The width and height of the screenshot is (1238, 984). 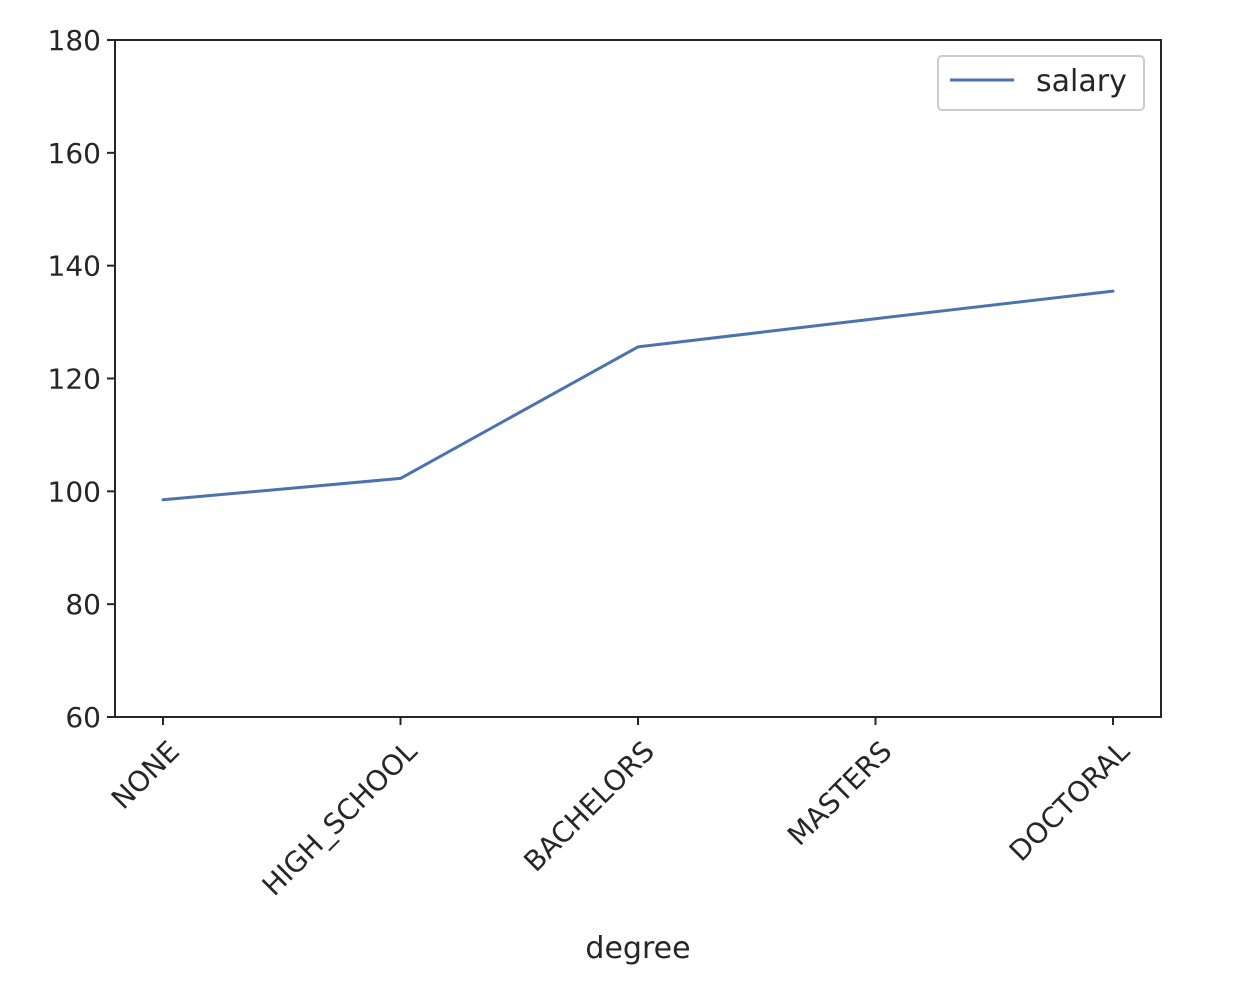 I want to click on x-tick-label: BACHELORS, so click(x=589, y=807).